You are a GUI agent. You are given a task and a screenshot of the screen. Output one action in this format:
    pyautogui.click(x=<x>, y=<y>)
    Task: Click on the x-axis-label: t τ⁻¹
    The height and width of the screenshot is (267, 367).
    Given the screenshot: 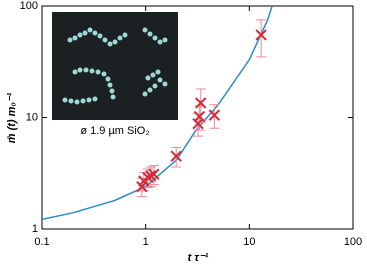 What is the action you would take?
    pyautogui.click(x=198, y=258)
    